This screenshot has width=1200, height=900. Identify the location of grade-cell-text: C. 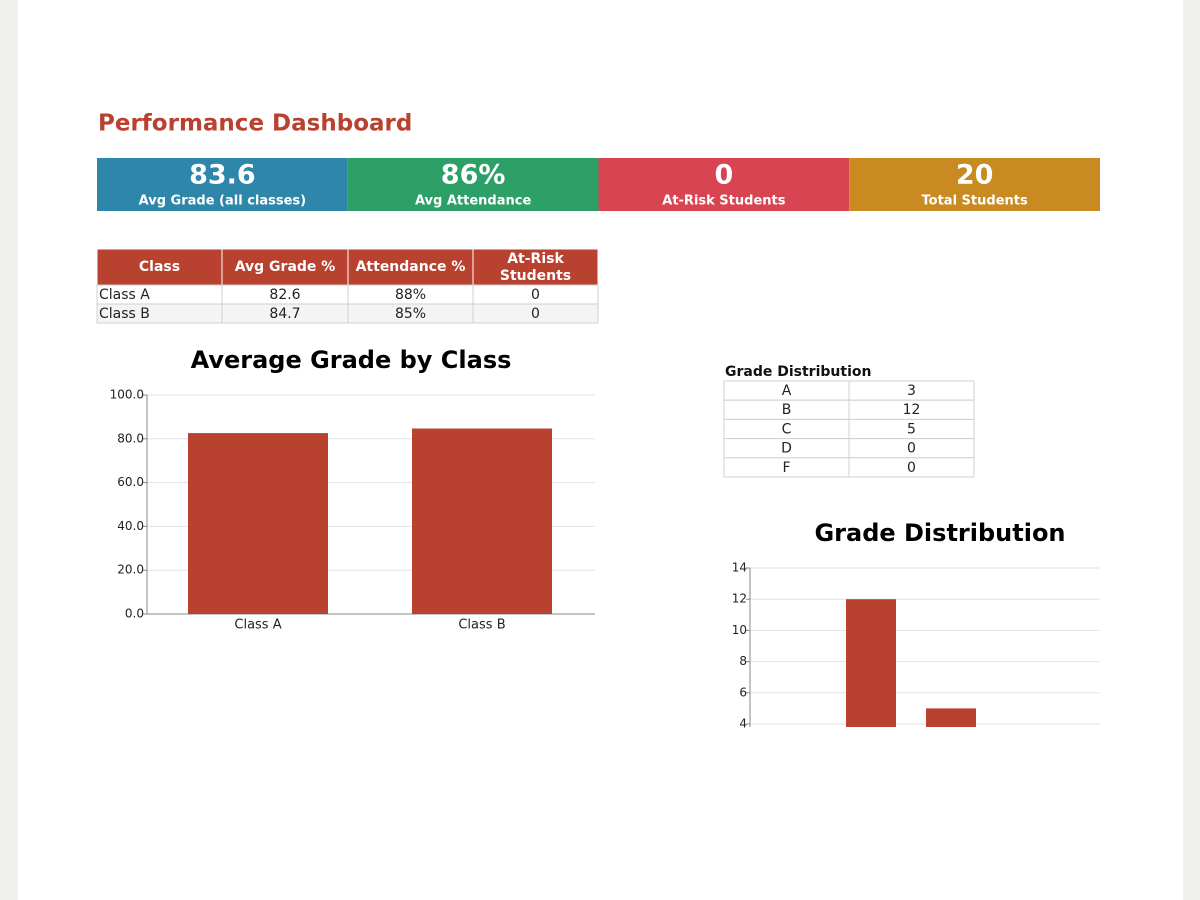
(787, 429).